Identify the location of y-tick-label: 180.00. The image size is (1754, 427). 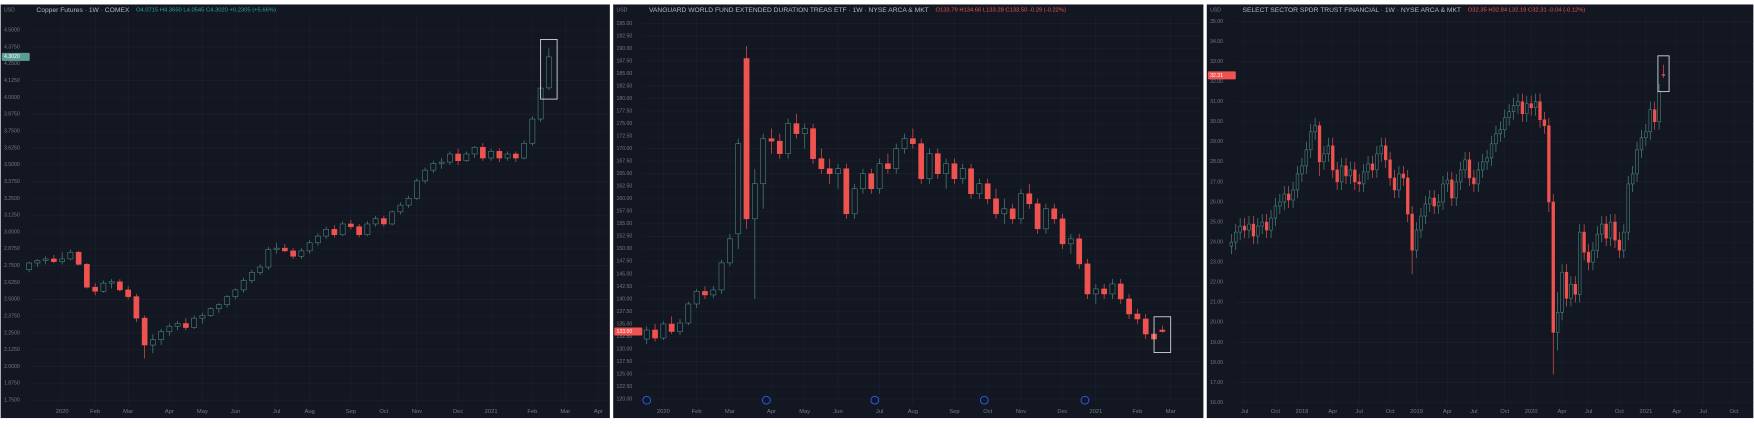
(625, 99).